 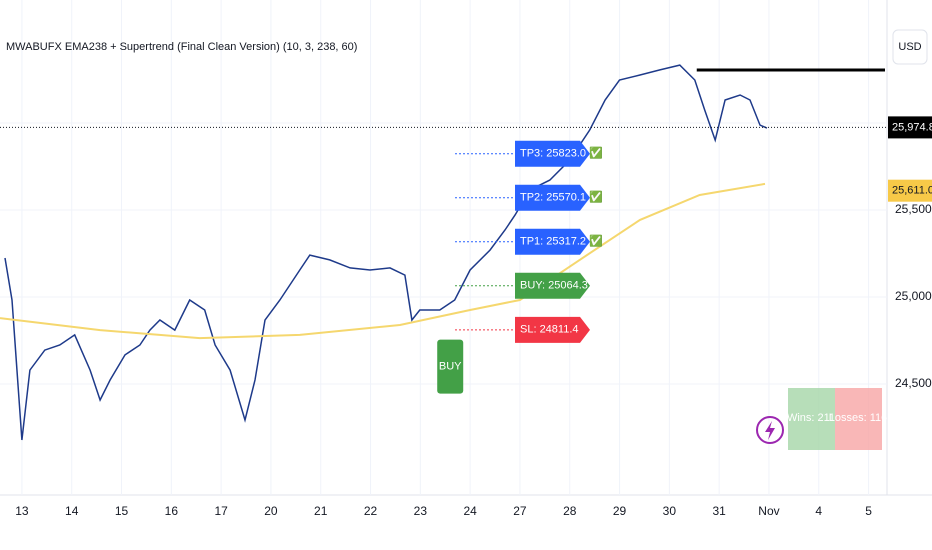 I want to click on losses-label: Losses: 116, so click(x=858, y=418).